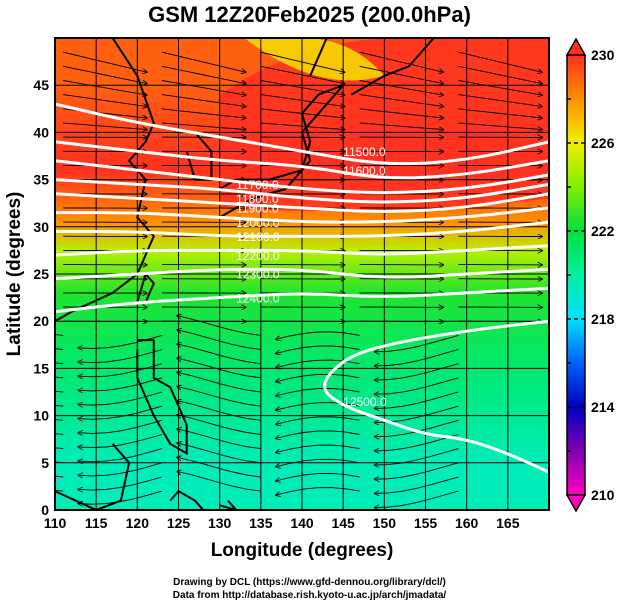 The image size is (619, 605). Describe the element at coordinates (343, 523) in the screenshot. I see `x-tick-label: 145` at that location.